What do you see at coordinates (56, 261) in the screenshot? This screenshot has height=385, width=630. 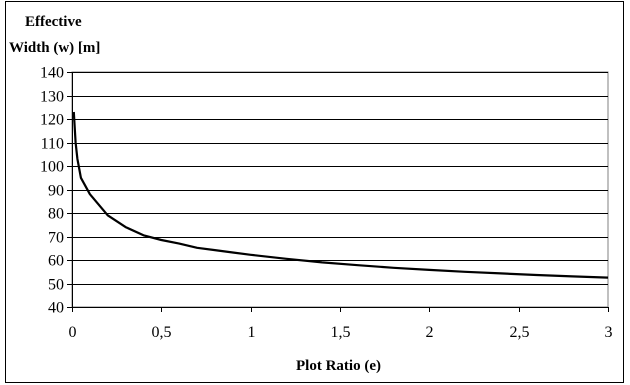 I see `y-tick-label-60: 60` at bounding box center [56, 261].